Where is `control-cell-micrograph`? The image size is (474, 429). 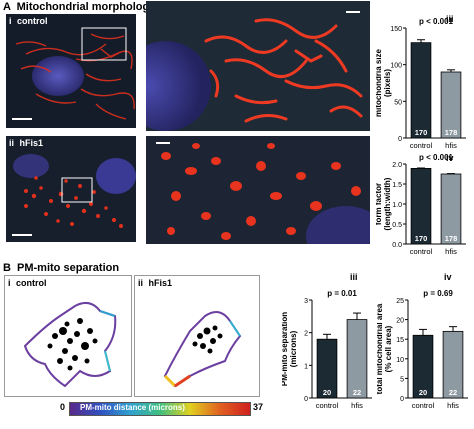
control-cell-micrograph is located at coordinates (71, 71).